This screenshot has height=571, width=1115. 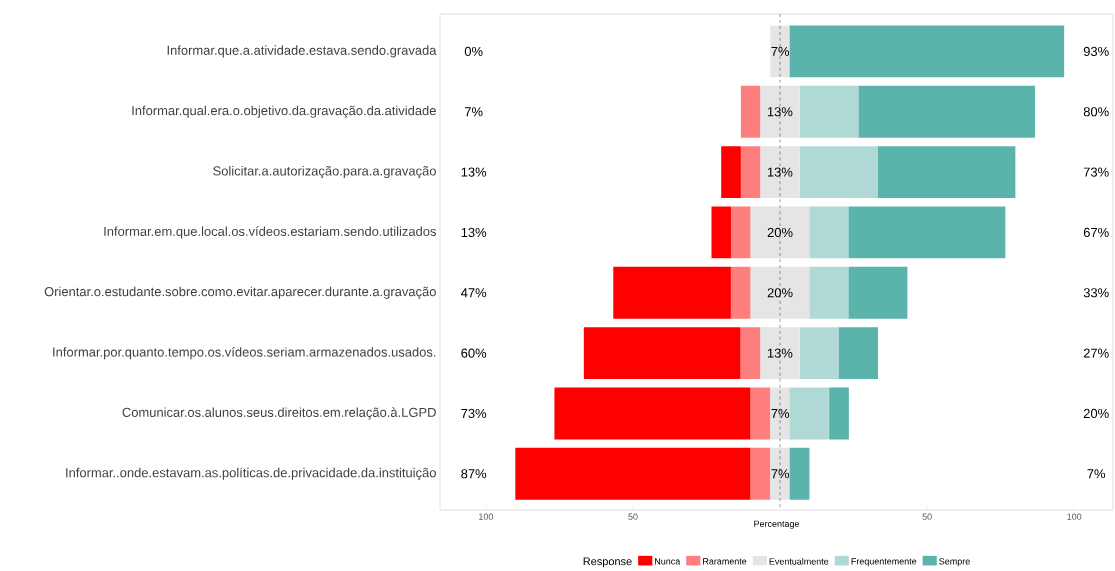 I want to click on annotation: 0%, so click(x=473, y=52).